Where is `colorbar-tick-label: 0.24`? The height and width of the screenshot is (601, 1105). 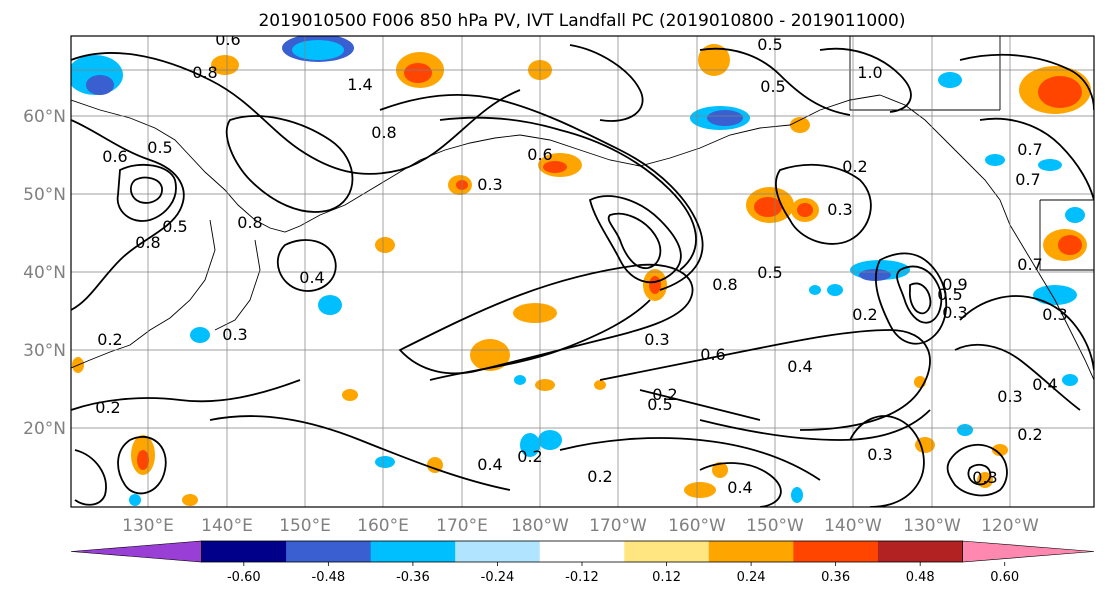 colorbar-tick-label: 0.24 is located at coordinates (751, 577).